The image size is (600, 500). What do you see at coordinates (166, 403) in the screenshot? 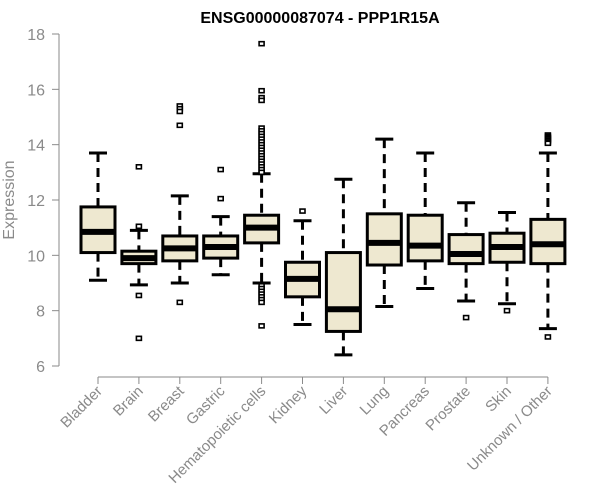
I see `x-tick-label: Breast` at bounding box center [166, 403].